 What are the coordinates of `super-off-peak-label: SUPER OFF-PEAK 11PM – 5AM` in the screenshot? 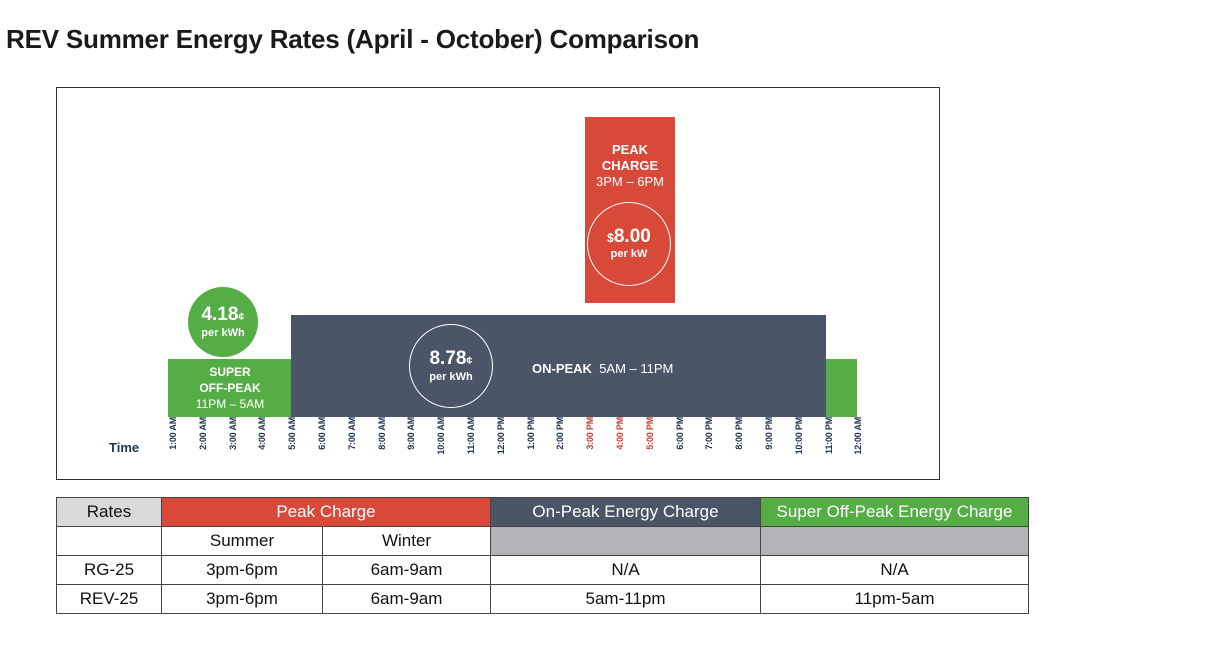 It's located at (230, 388).